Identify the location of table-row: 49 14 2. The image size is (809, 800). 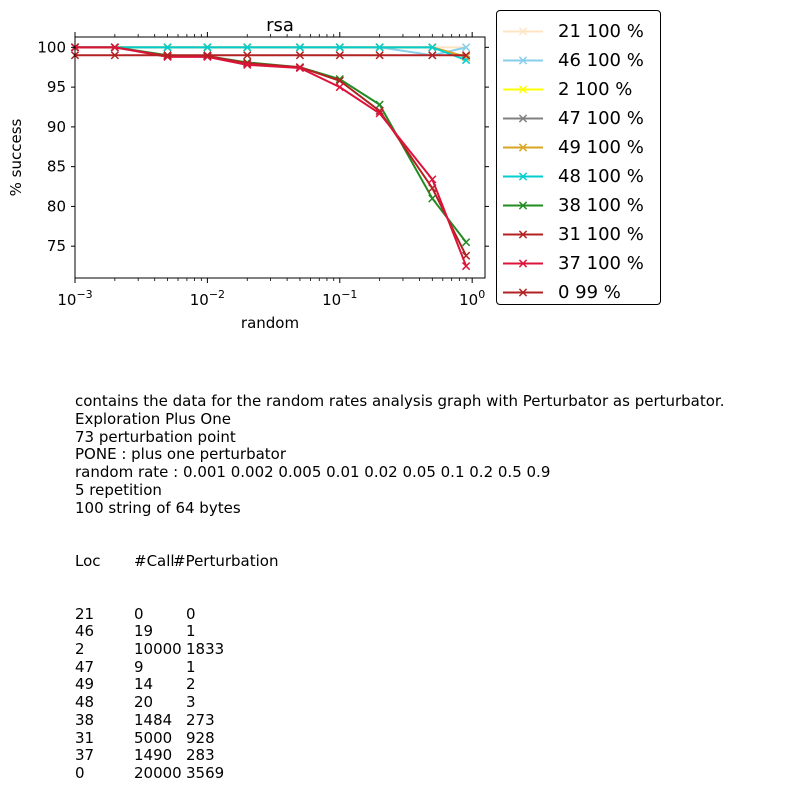
(400, 685).